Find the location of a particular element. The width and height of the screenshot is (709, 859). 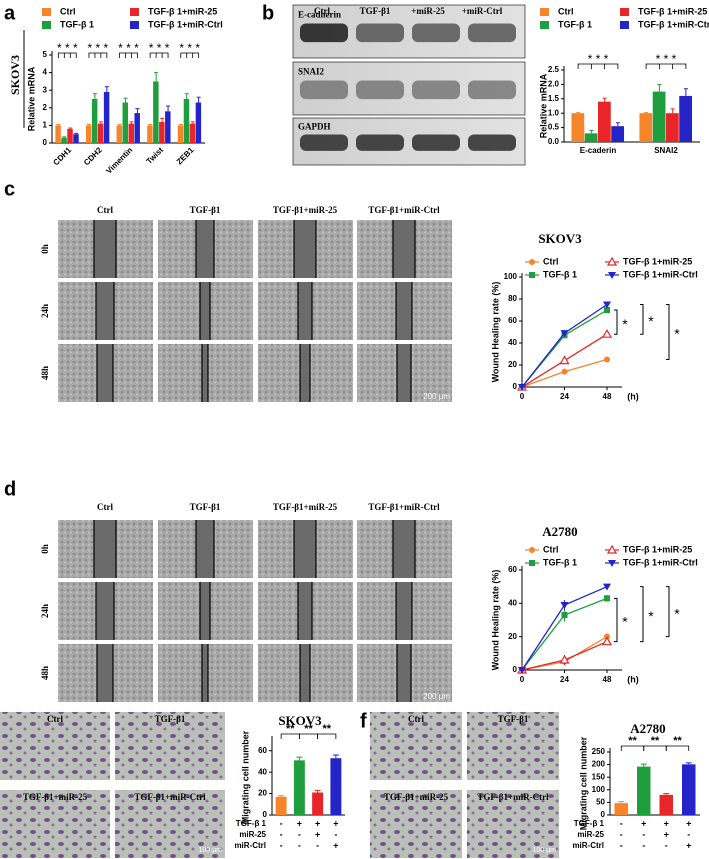

panel-letter: d is located at coordinates (10, 489).